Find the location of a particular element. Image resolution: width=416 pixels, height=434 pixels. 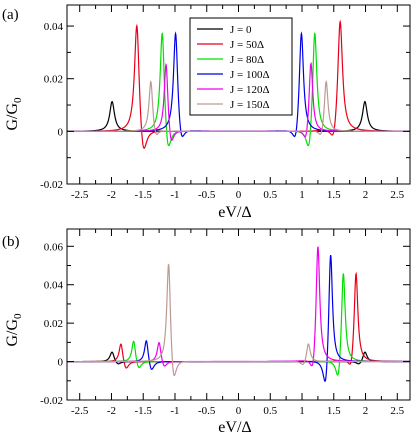

panel-b-label: (b) is located at coordinates (11, 242).